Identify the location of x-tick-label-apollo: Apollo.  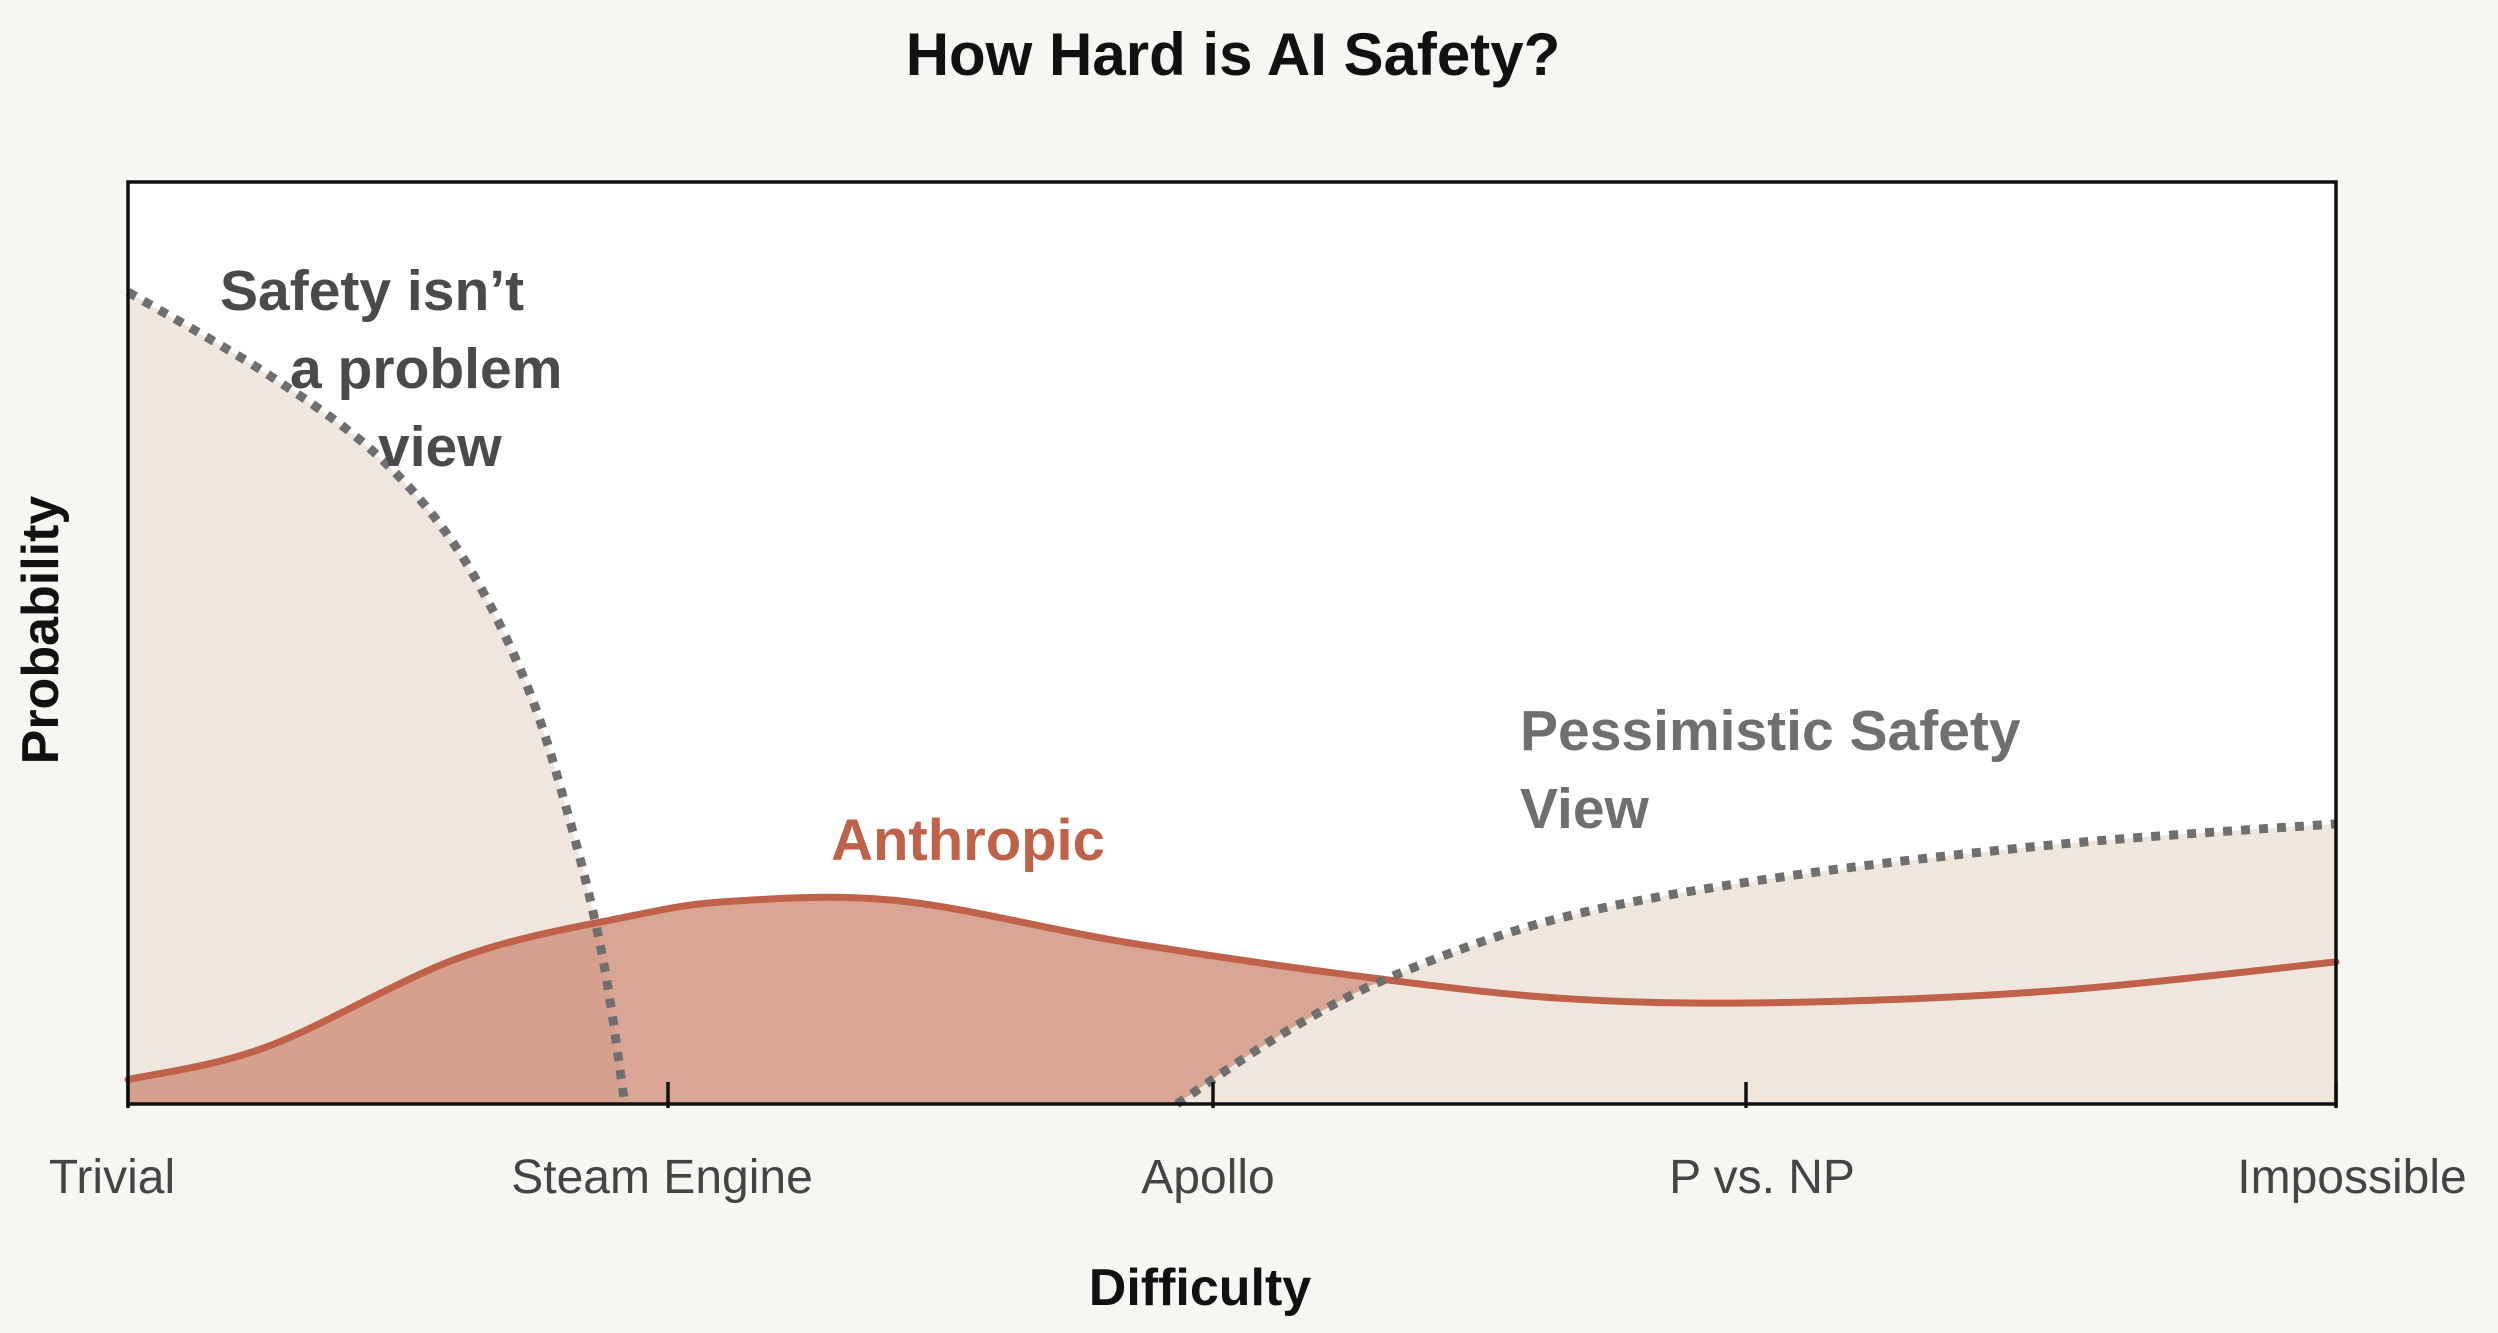
(1207, 1177).